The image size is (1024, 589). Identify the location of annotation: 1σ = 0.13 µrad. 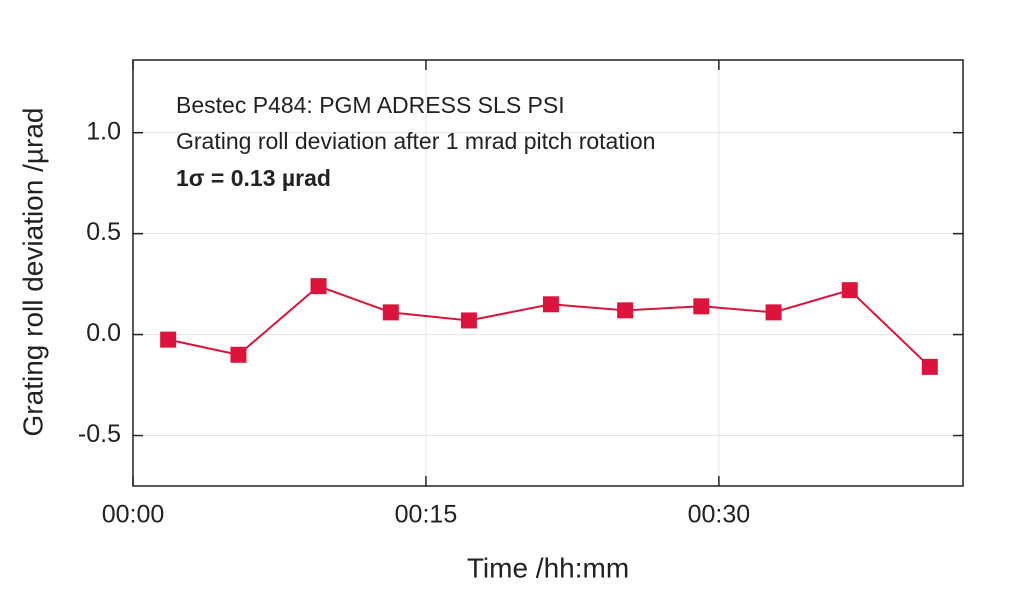
(253, 178).